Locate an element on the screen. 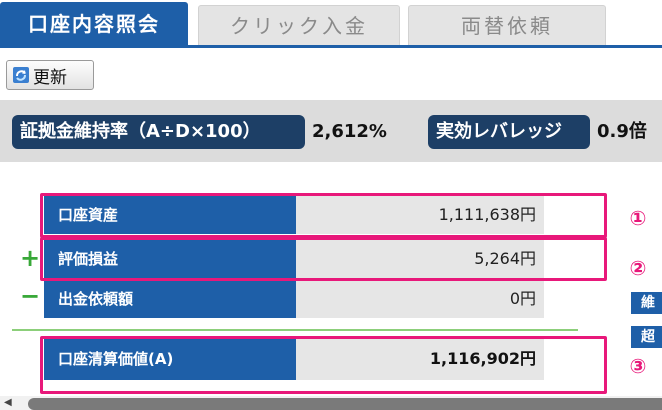 Image resolution: width=662 pixels, height=410 pixels. marker-1: ① is located at coordinates (638, 218).